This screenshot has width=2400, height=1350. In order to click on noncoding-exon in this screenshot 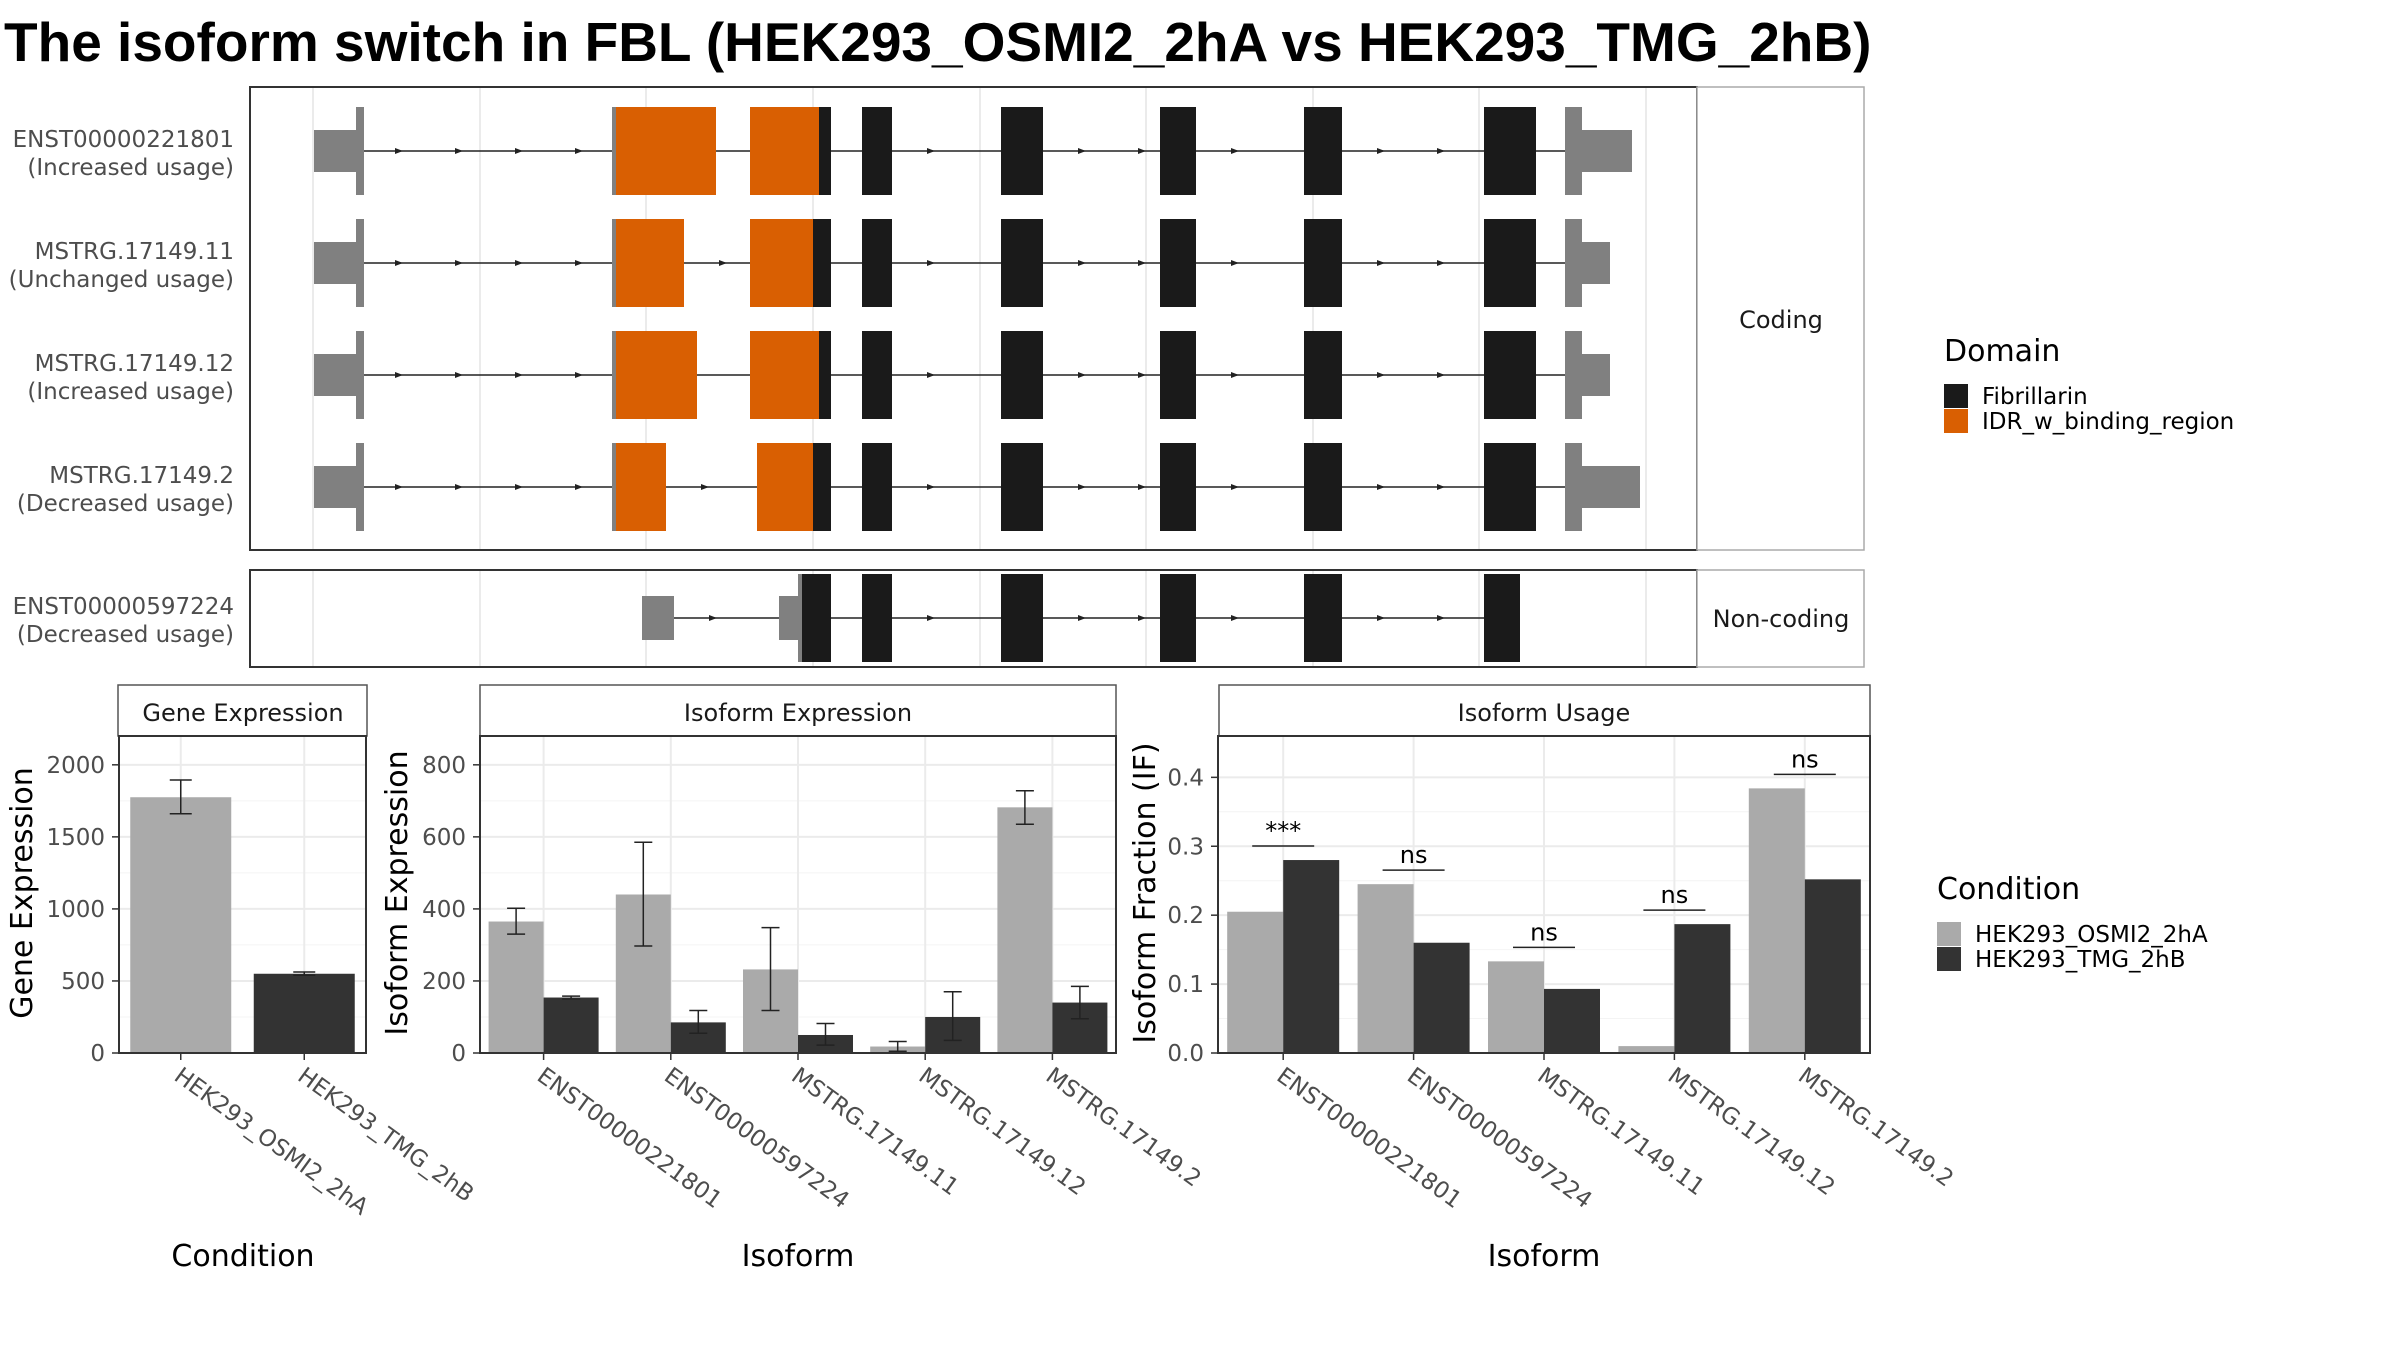, I will do `click(658, 618)`.